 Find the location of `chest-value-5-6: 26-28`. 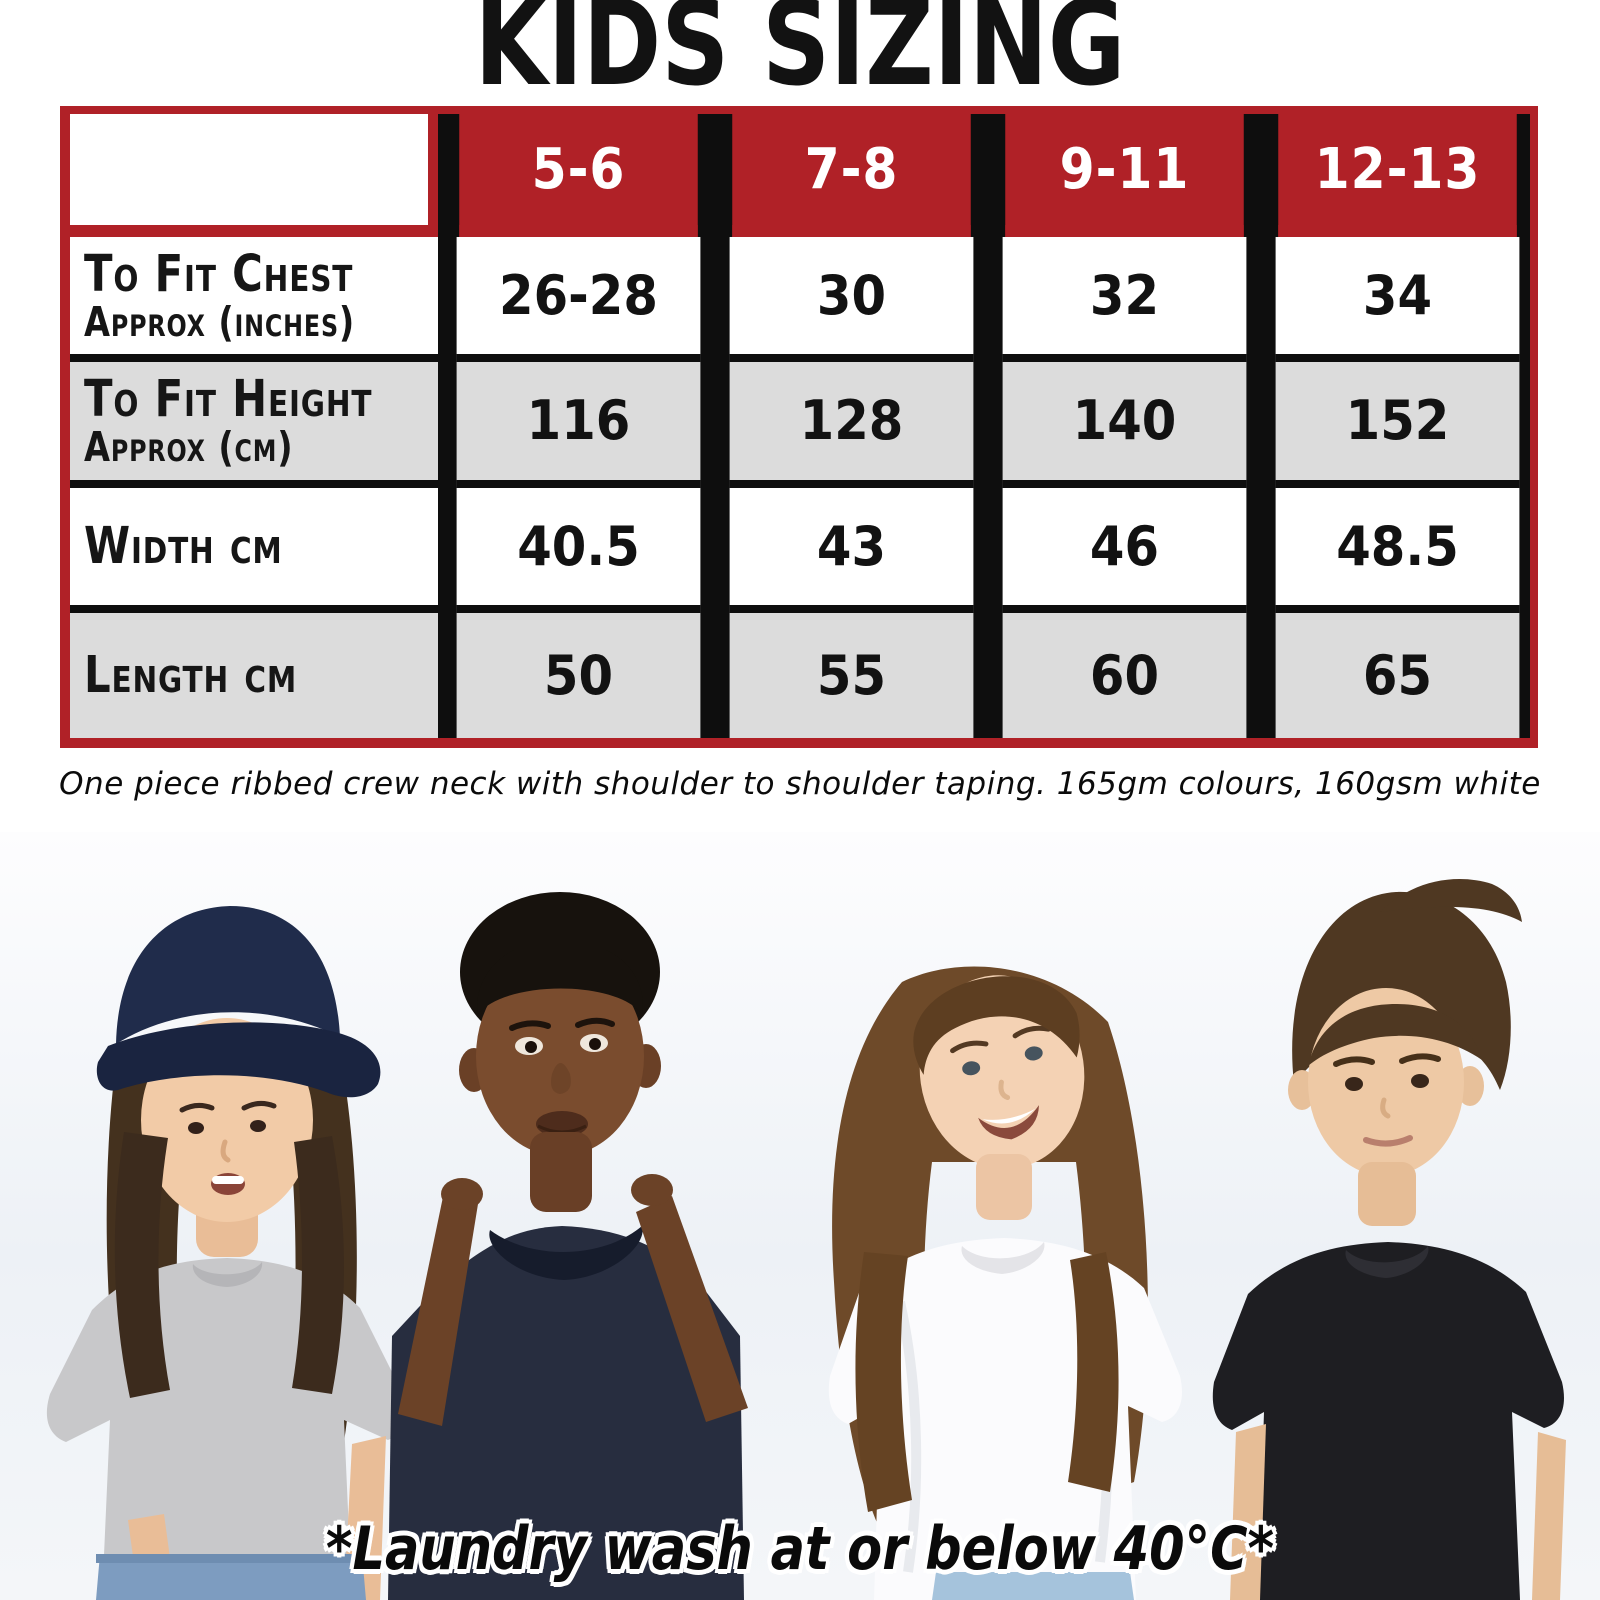

chest-value-5-6: 26-28 is located at coordinates (578, 300).